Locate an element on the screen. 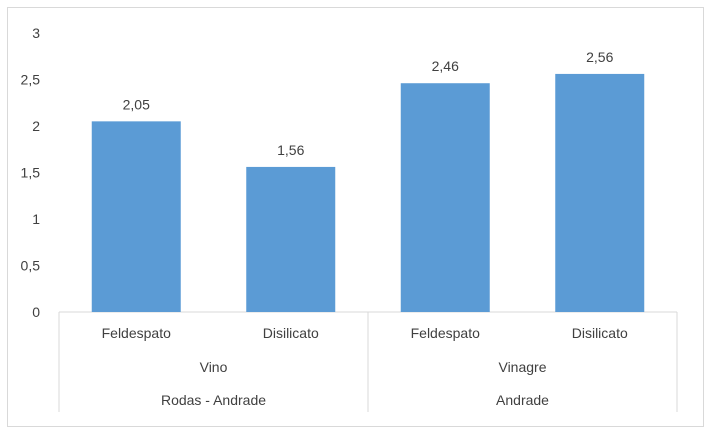 Image resolution: width=712 pixels, height=435 pixels. x-supergroup-label: Andrade is located at coordinates (522, 400).